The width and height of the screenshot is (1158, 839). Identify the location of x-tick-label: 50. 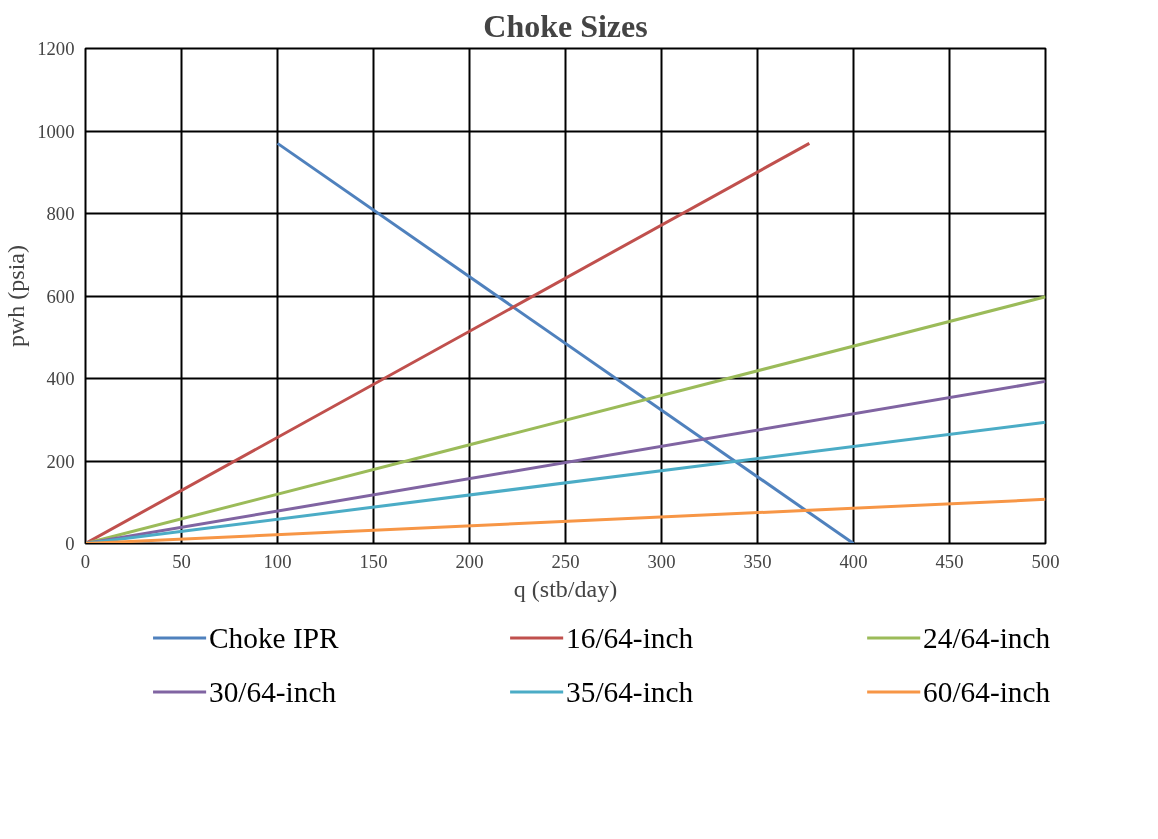
(181, 561).